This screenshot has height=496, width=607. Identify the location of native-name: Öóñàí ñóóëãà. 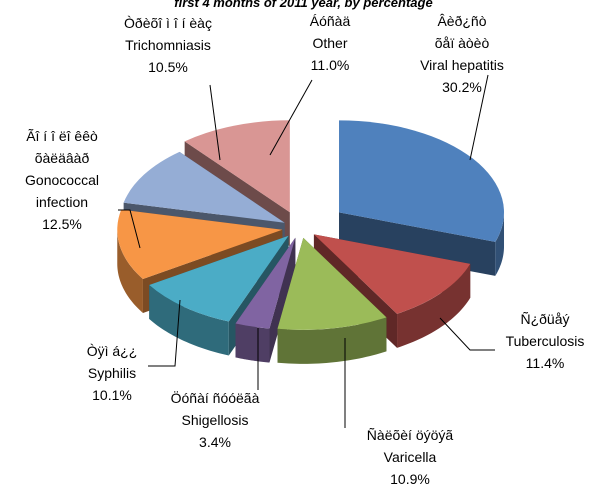
(215, 398).